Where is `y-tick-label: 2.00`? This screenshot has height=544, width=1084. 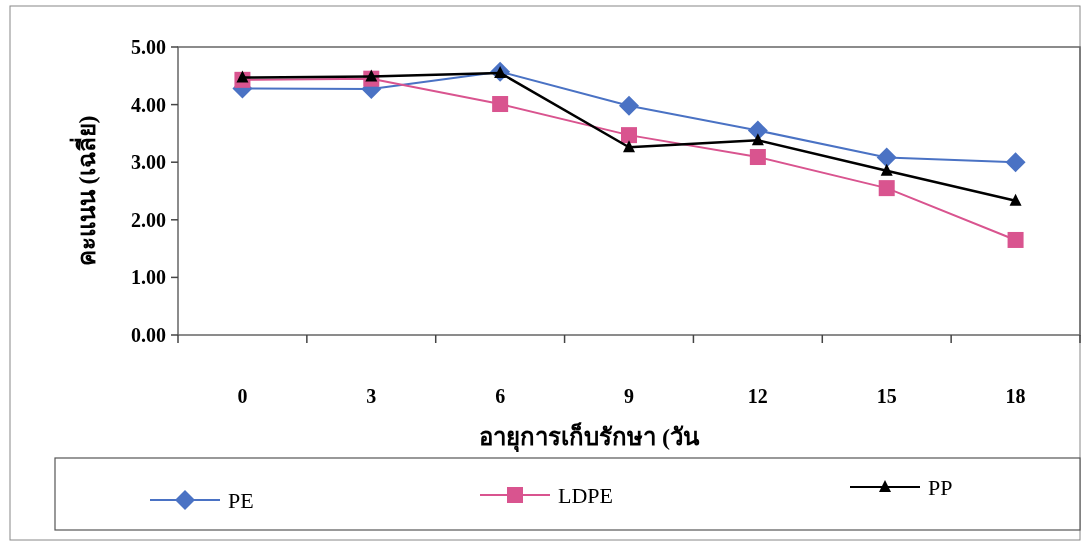
y-tick-label: 2.00 is located at coordinates (148, 219).